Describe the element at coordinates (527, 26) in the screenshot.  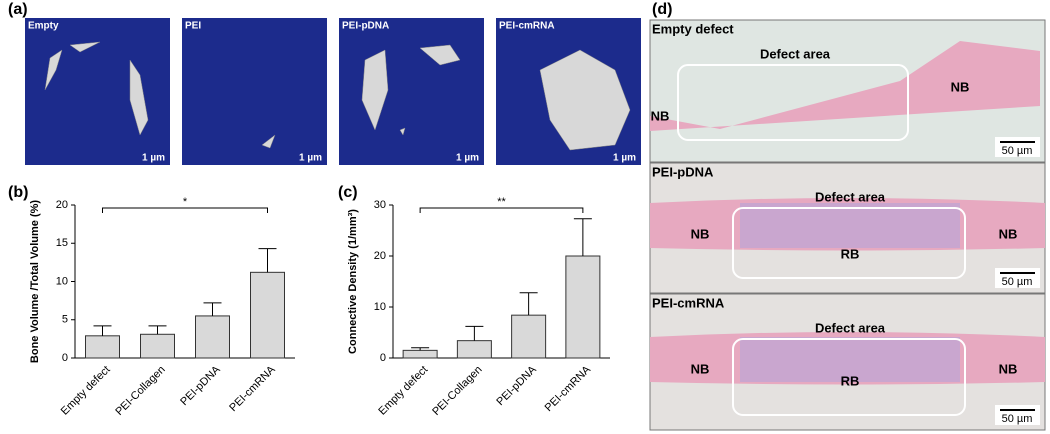
I see `micro-ct-label: PEI-cmRNA` at that location.